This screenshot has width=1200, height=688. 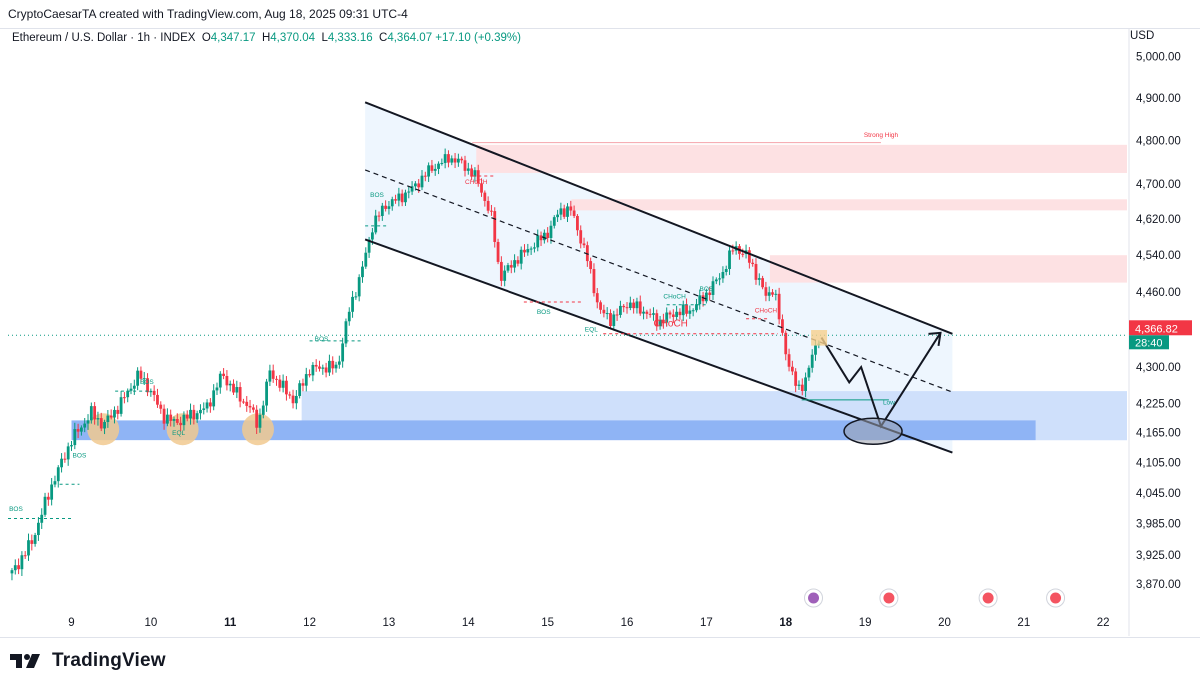 What do you see at coordinates (1158, 494) in the screenshot?
I see `y-tick-label: 4,045.00` at bounding box center [1158, 494].